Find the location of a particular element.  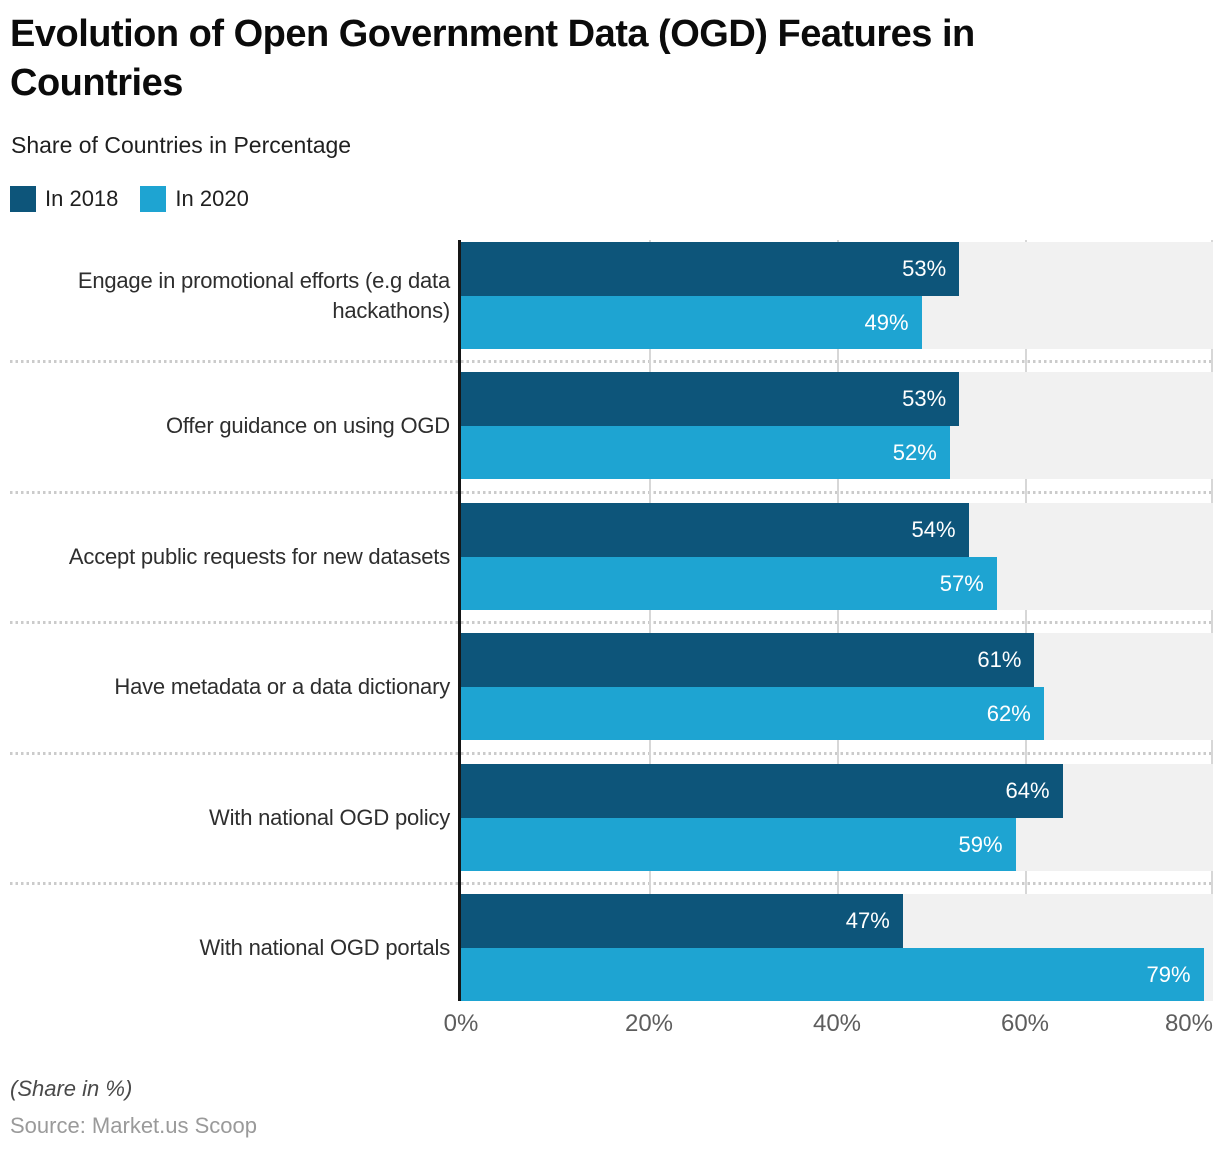

legend-swatch-2020 is located at coordinates (153, 199).